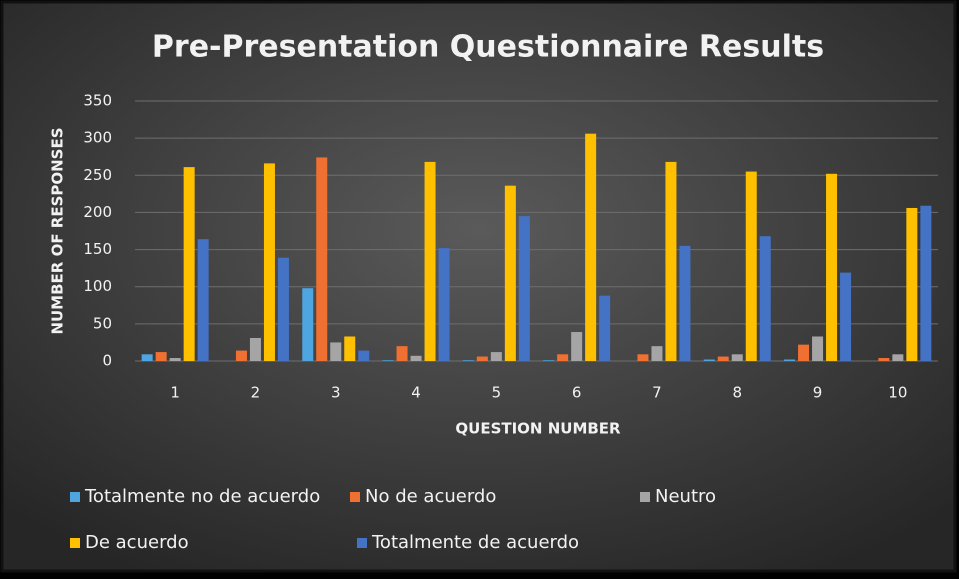 The width and height of the screenshot is (959, 579). What do you see at coordinates (97, 212) in the screenshot?
I see `y-tick-label: 200` at bounding box center [97, 212].